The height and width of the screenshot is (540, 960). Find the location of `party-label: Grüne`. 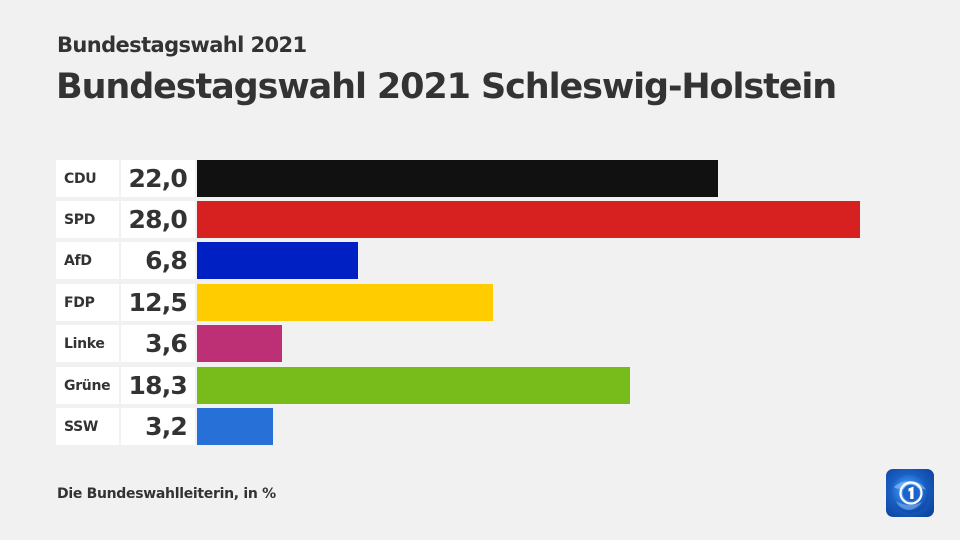

party-label: Grüne is located at coordinates (87, 385).